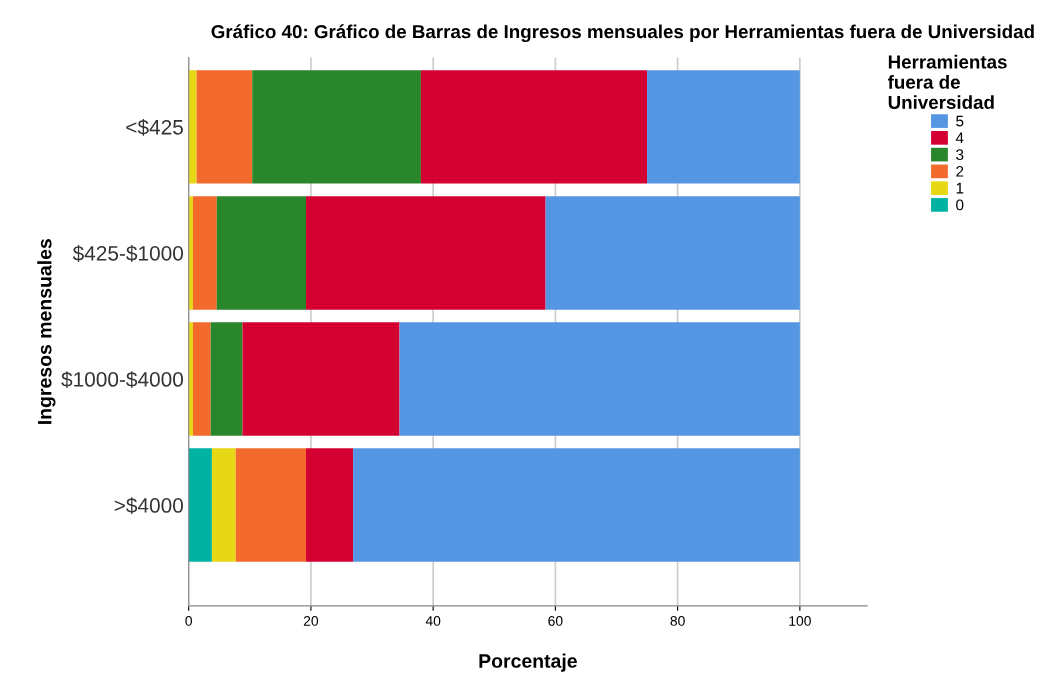 The image size is (1060, 677). I want to click on y-tick-label: $1000-$4000, so click(122, 379).